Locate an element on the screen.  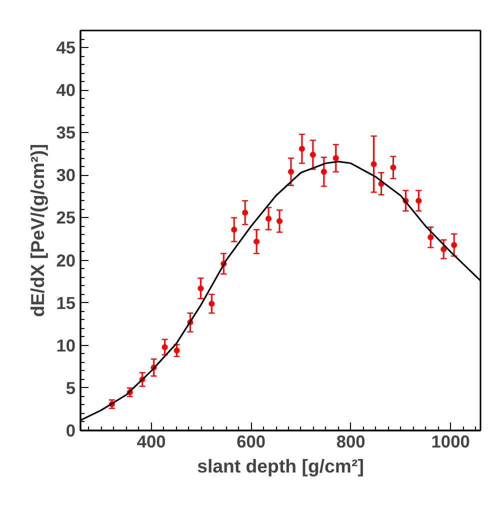
y-tick-label: 40 is located at coordinates (66, 90).